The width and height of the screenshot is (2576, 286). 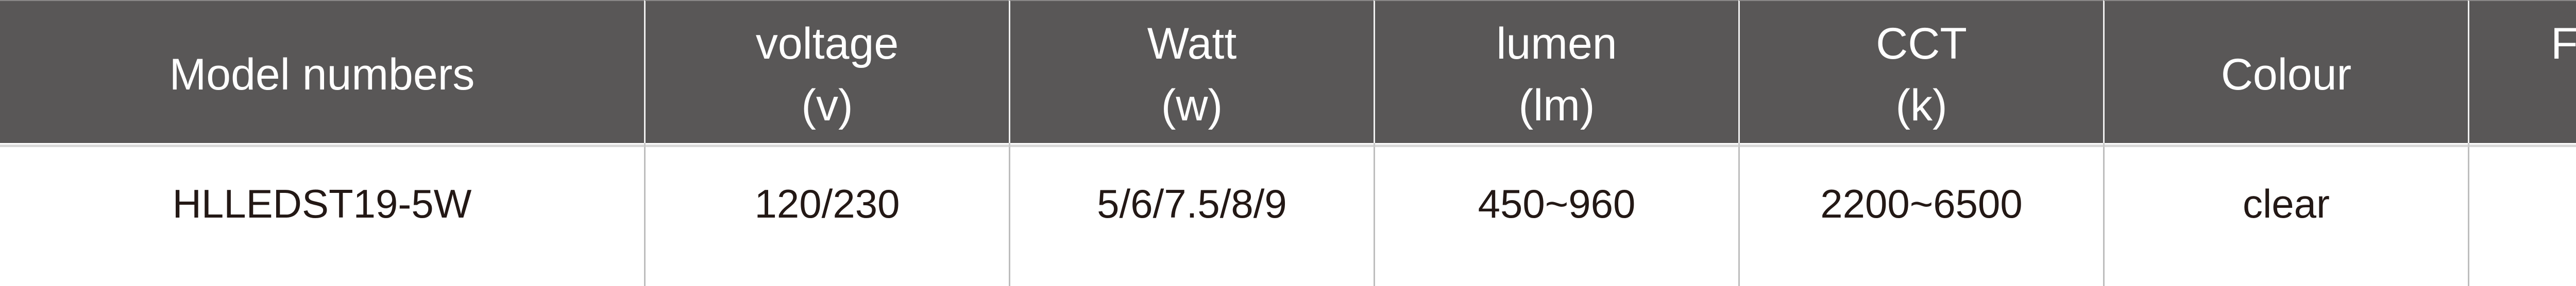 What do you see at coordinates (2522, 71) in the screenshot?
I see `header-cell-filaments-count: Filaments Count` at bounding box center [2522, 71].